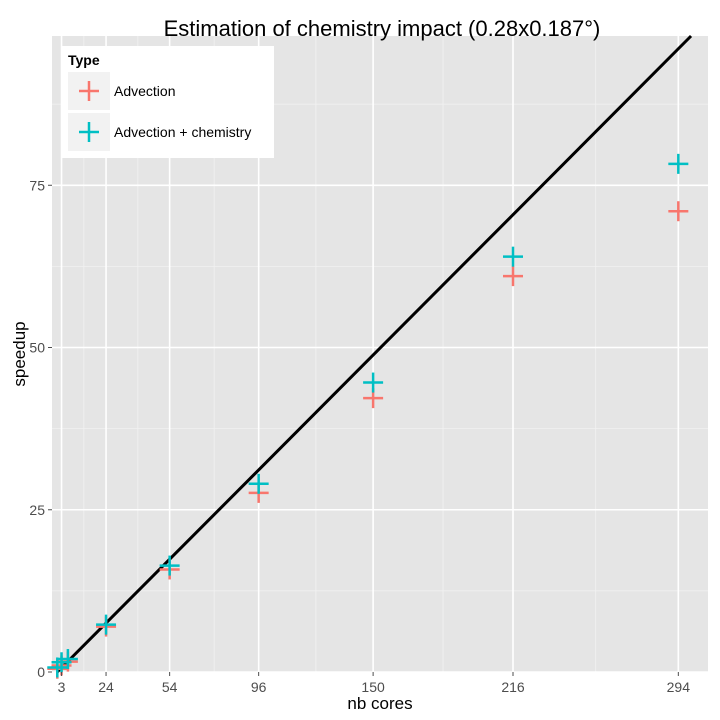 This screenshot has height=720, width=720. Describe the element at coordinates (62, 687) in the screenshot. I see `x-tick-label: 3` at that location.